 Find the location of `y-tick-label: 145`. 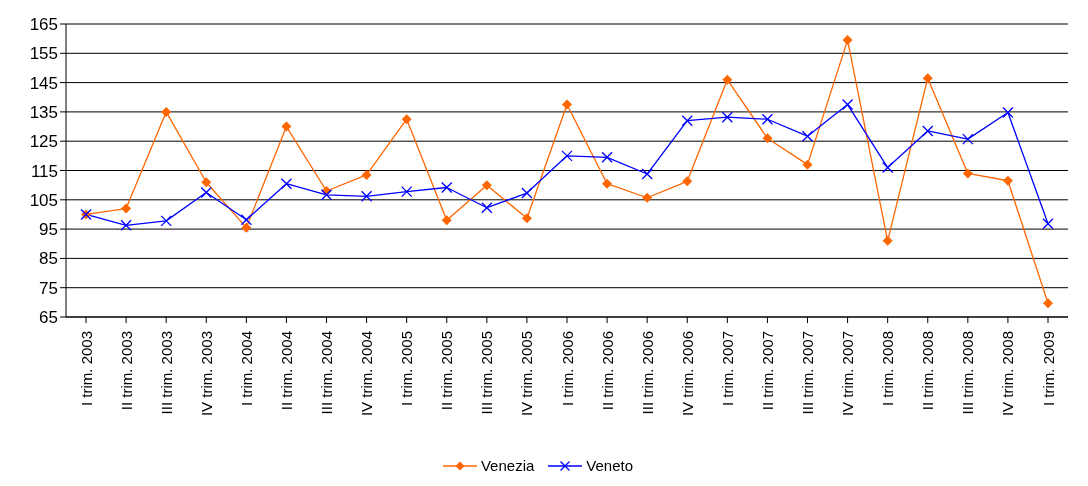

y-tick-label: 145 is located at coordinates (43, 83).